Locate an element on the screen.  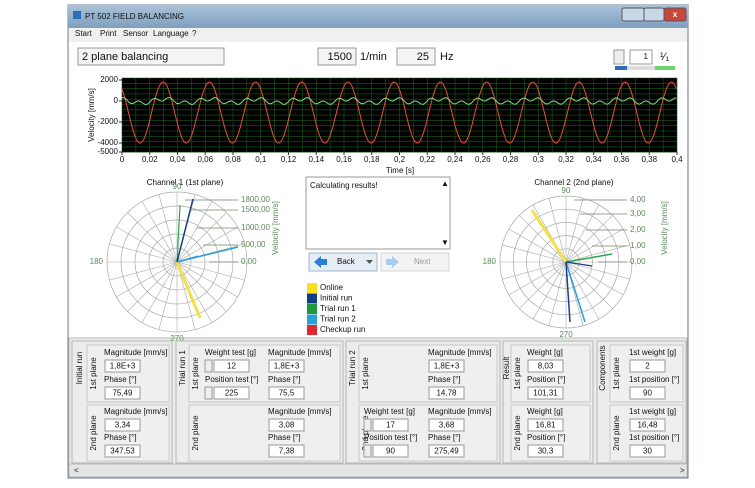
x-tick-label: 0,02 is located at coordinates (150, 159).